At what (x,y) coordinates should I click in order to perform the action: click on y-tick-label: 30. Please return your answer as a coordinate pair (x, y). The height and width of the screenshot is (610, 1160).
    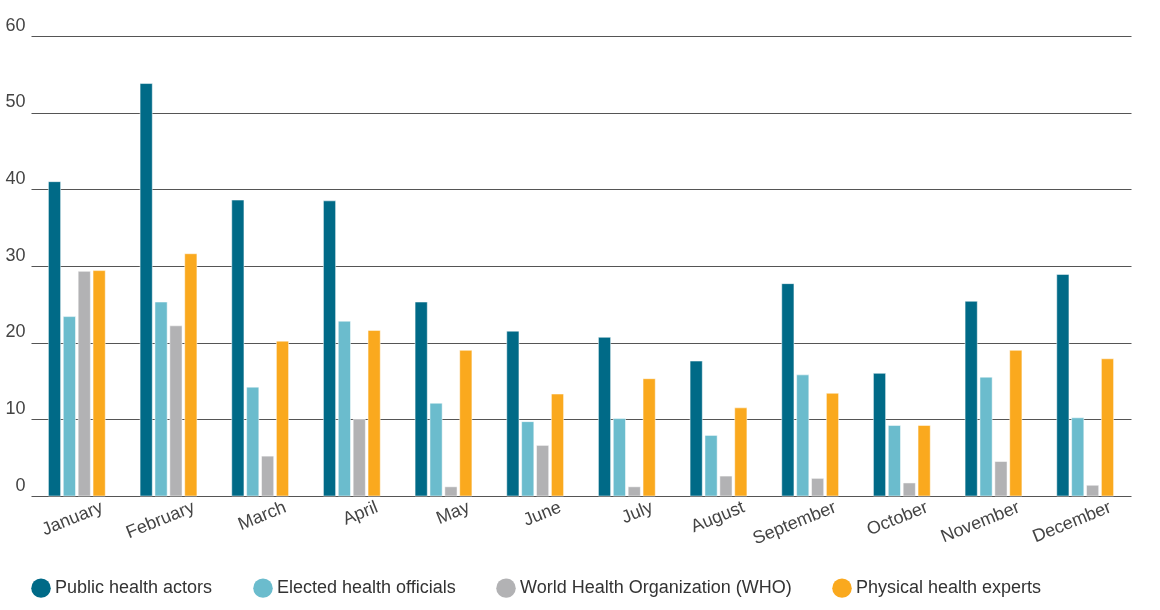
    Looking at the image, I should click on (15, 254).